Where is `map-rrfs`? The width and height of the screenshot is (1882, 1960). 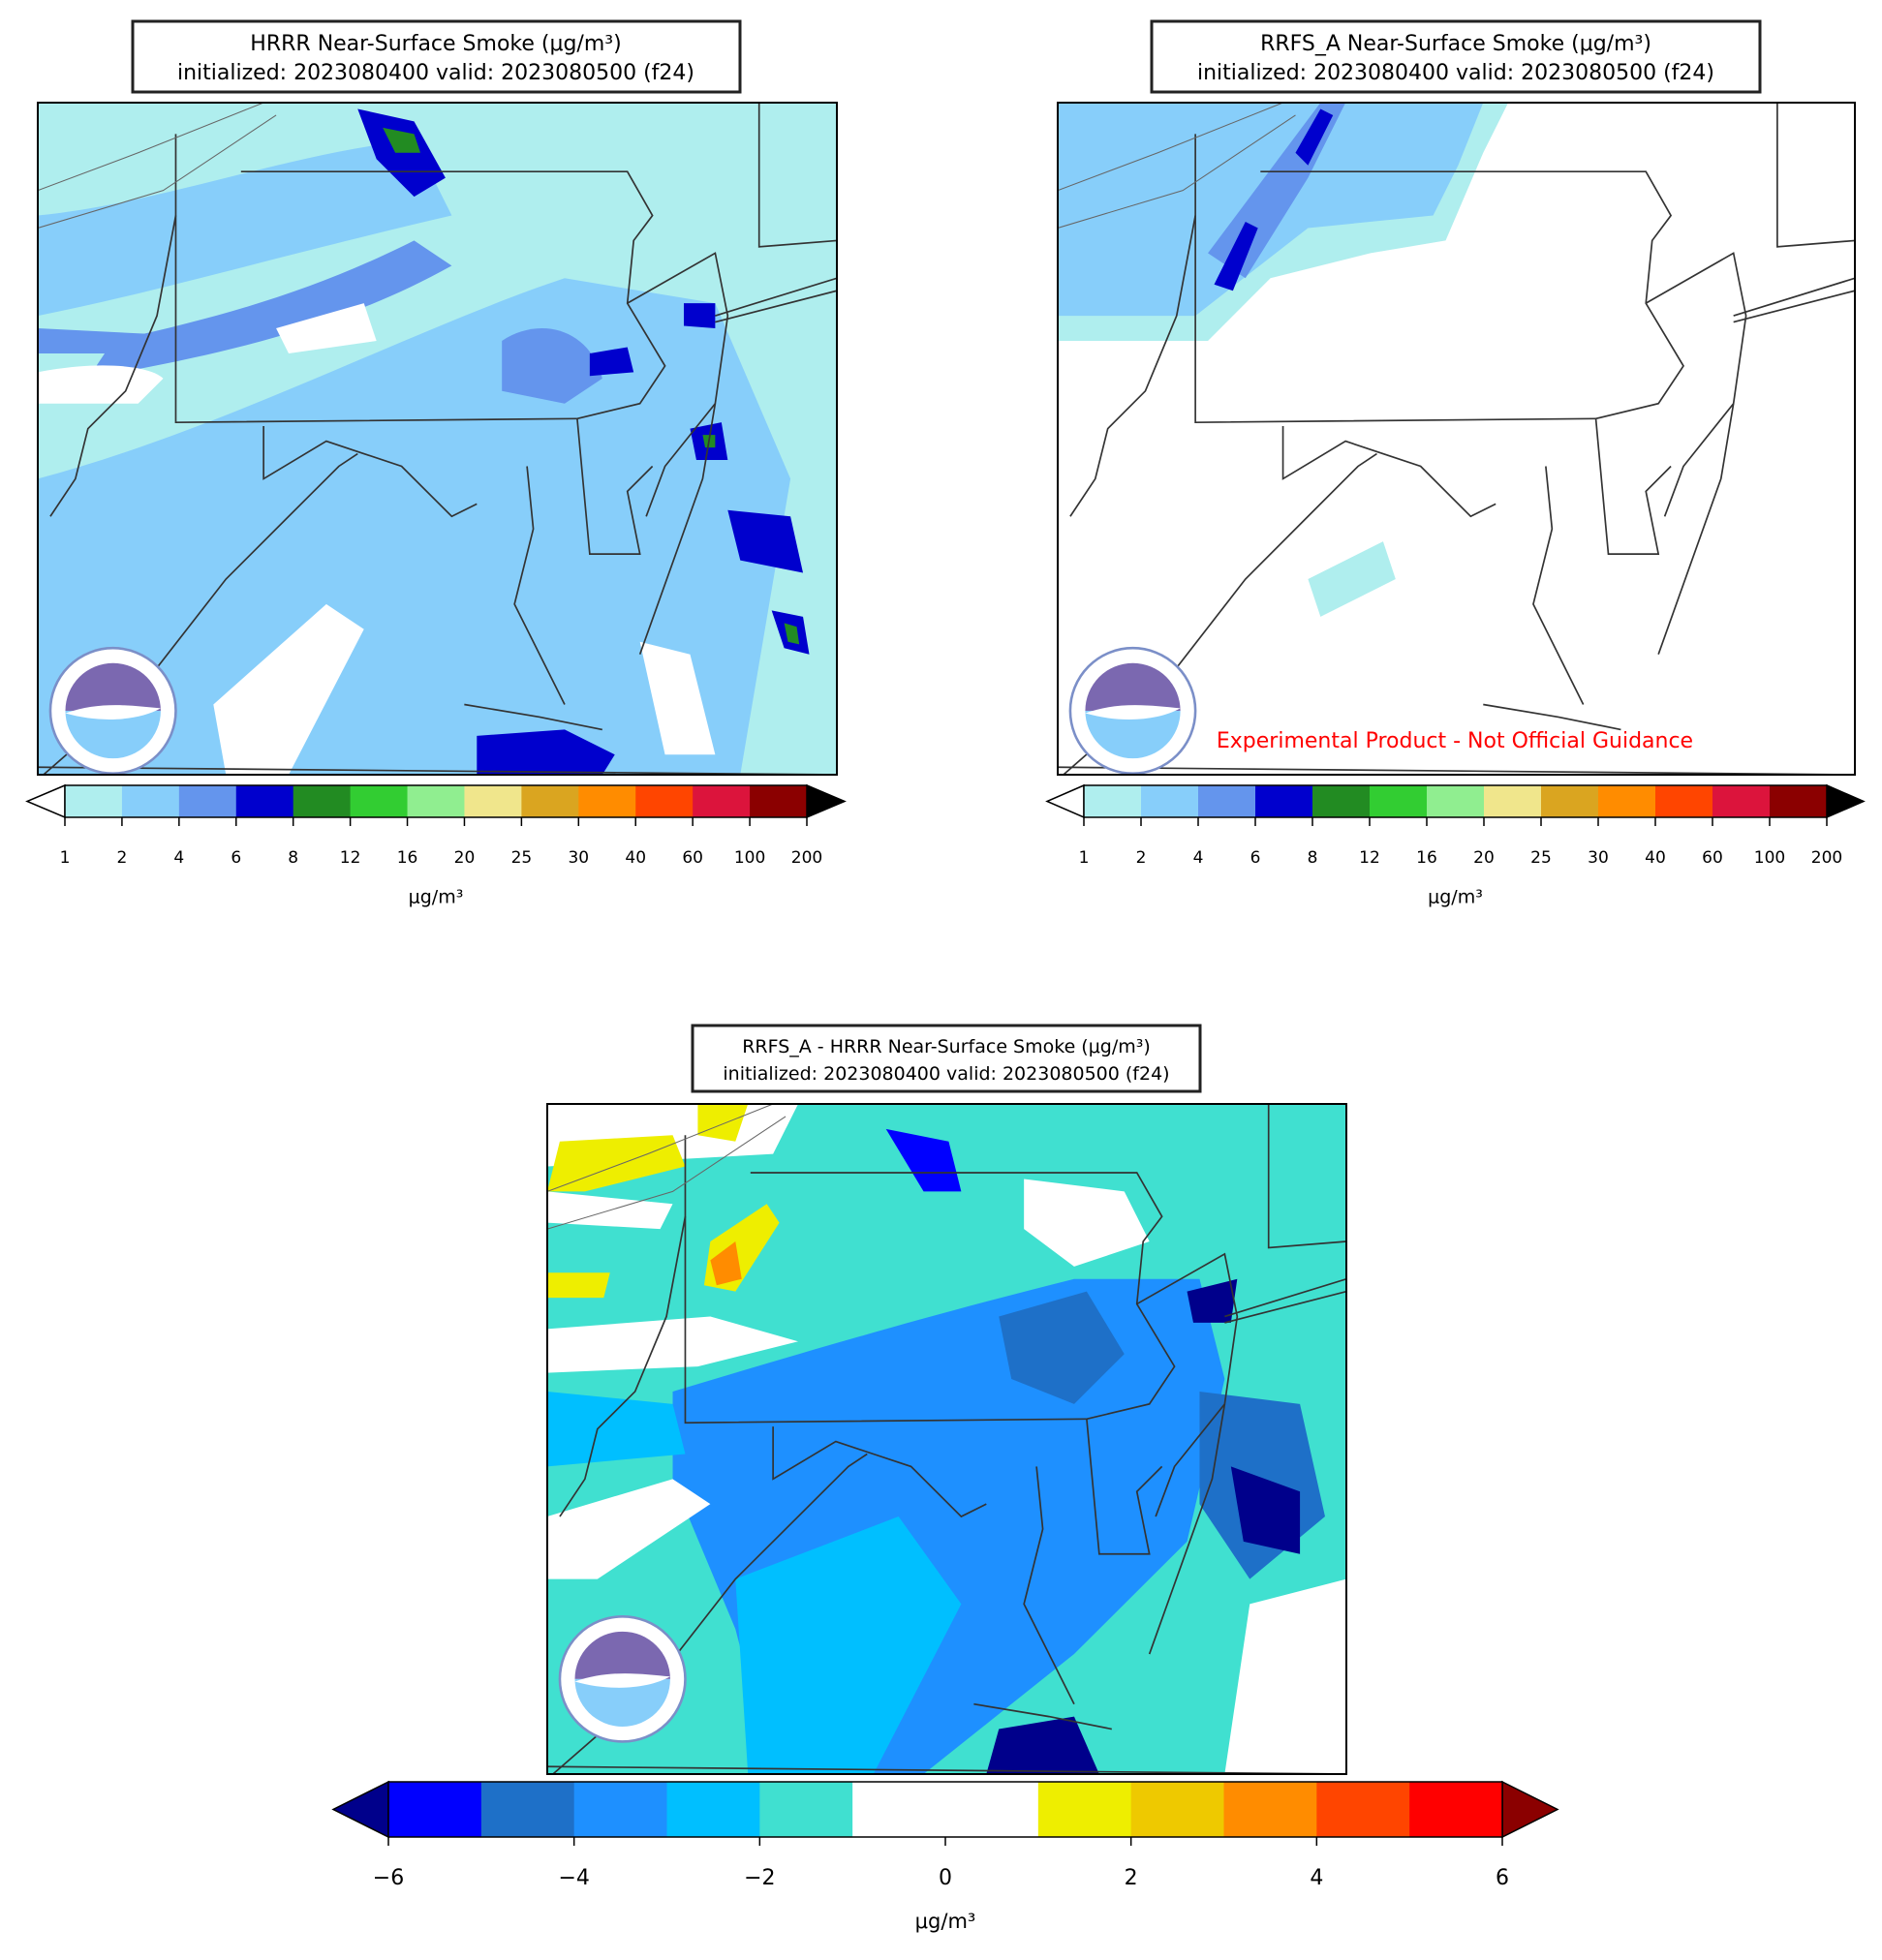 map-rrfs is located at coordinates (1456, 439).